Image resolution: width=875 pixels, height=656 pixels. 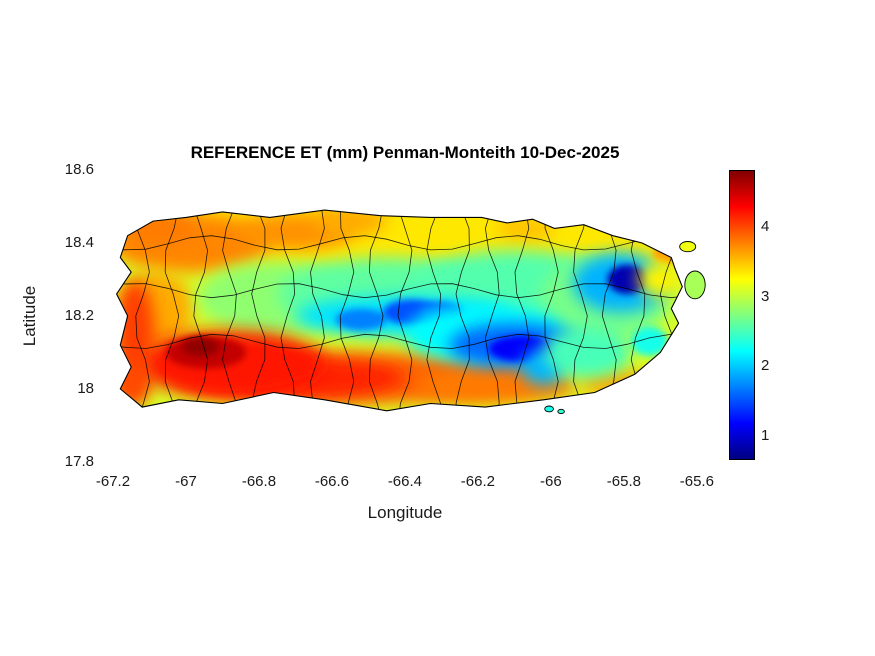 What do you see at coordinates (765, 227) in the screenshot?
I see `colorbar-tick-label: 4` at bounding box center [765, 227].